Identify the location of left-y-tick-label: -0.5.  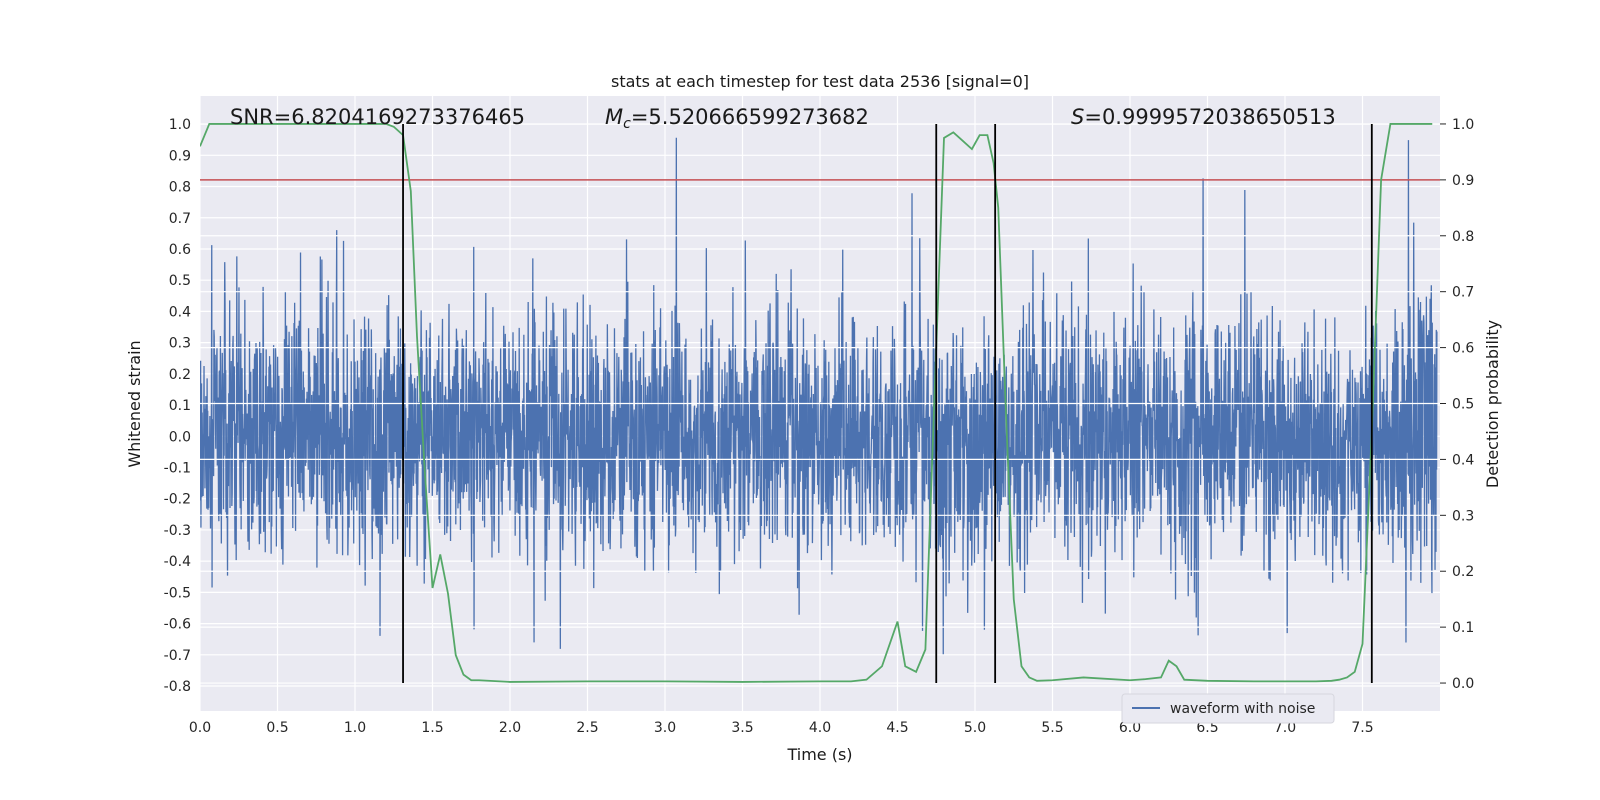
(177, 593).